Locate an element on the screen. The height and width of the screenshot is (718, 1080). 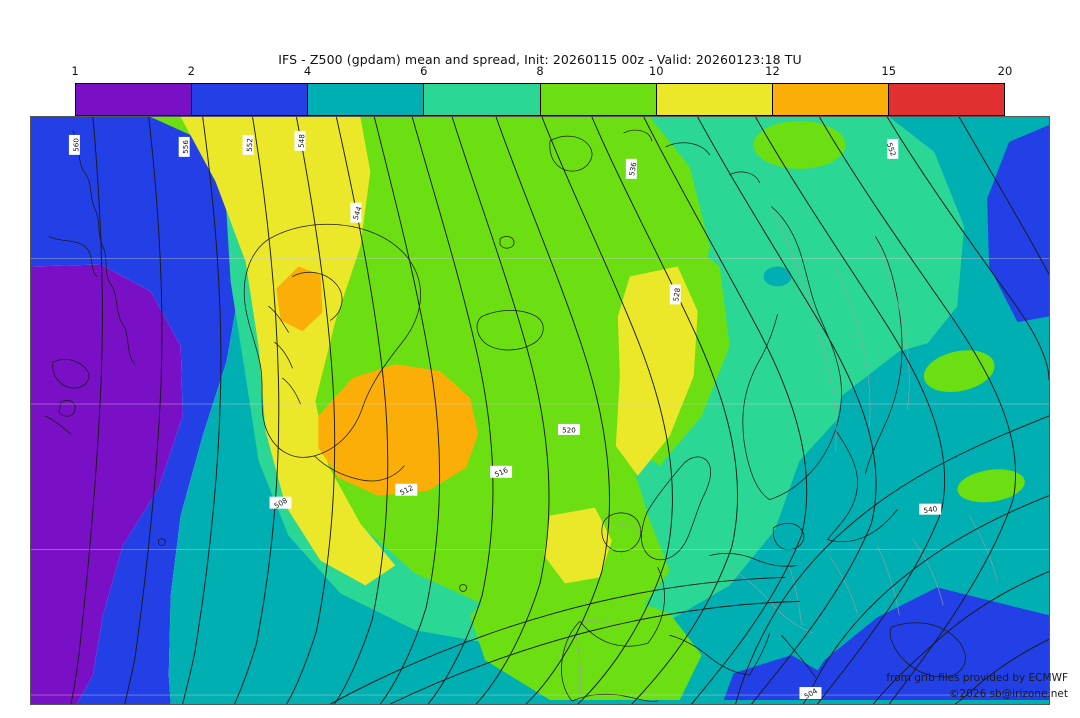
contour-label: 560 is located at coordinates (74, 144).